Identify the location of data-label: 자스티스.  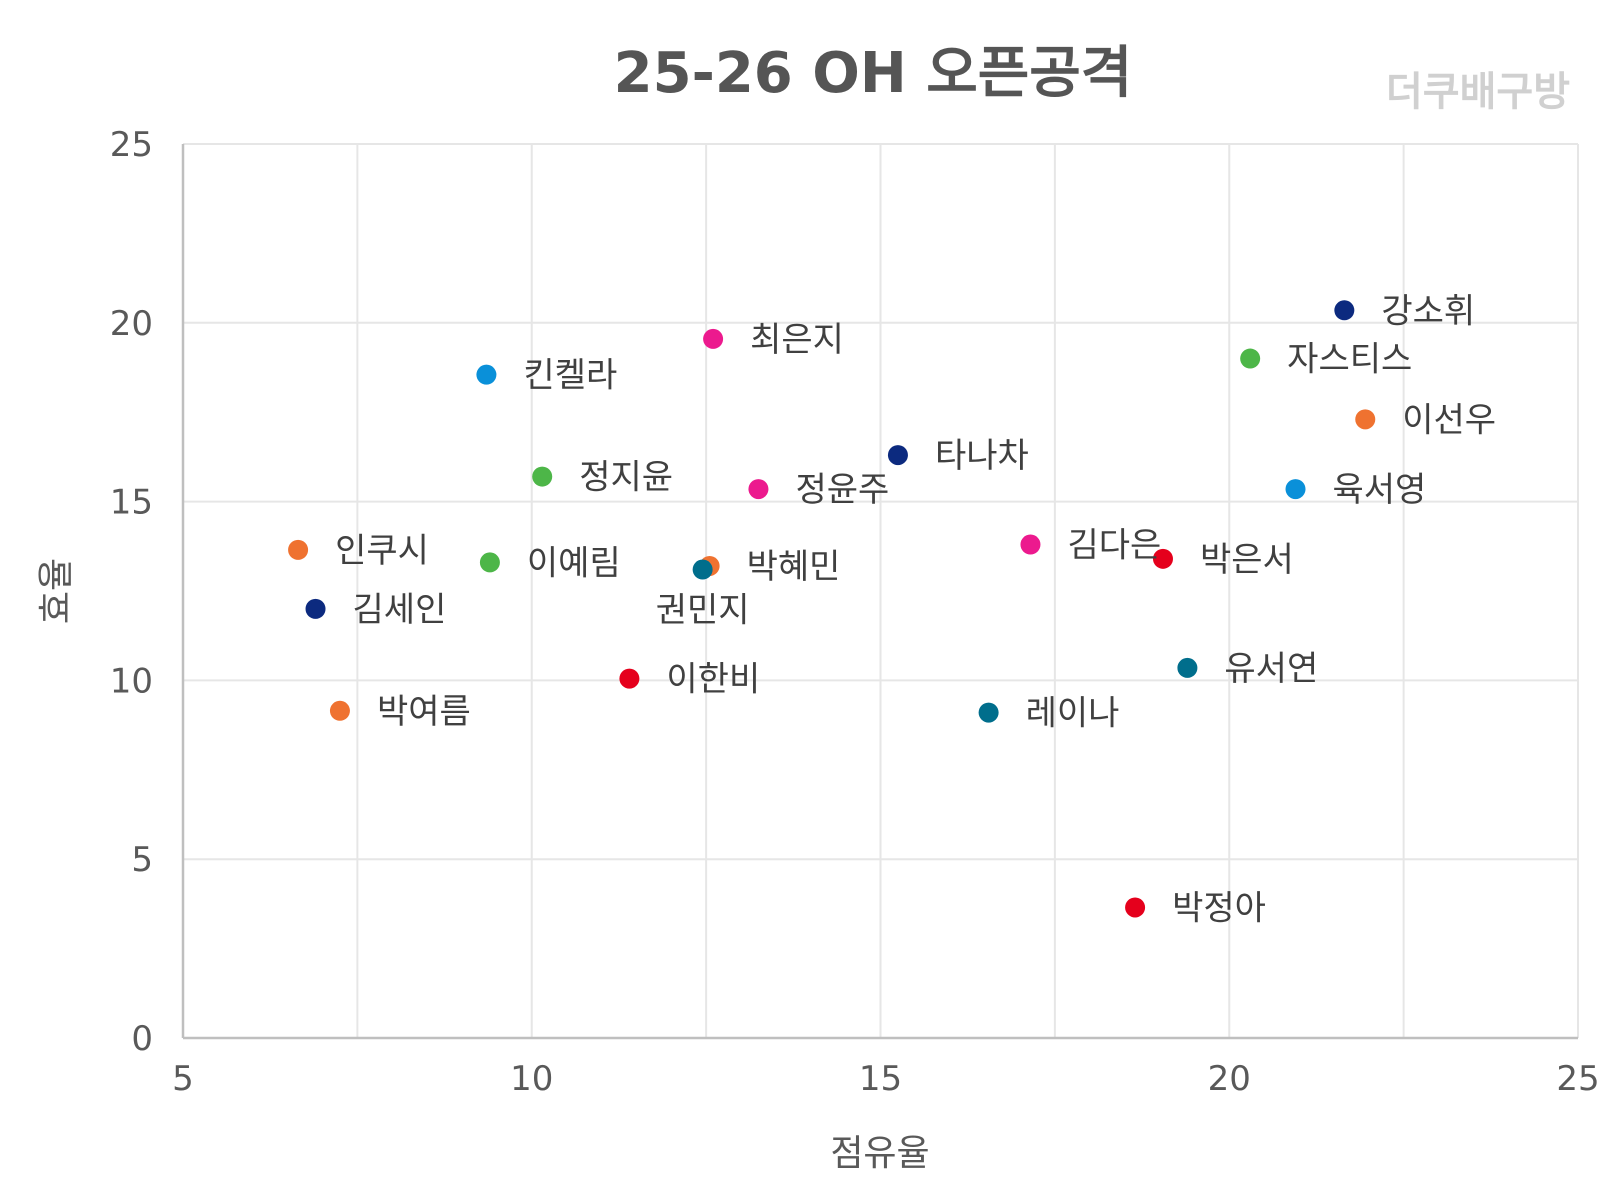
(1349, 360).